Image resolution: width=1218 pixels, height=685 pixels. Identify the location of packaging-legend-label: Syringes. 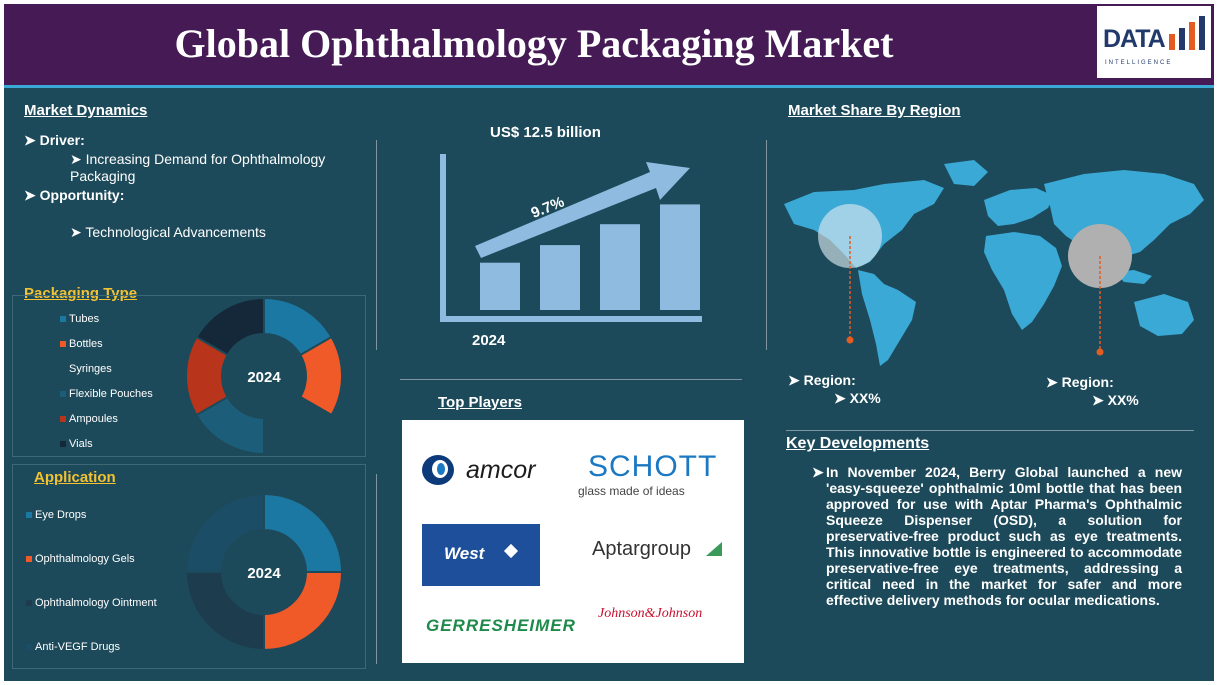
(90, 369).